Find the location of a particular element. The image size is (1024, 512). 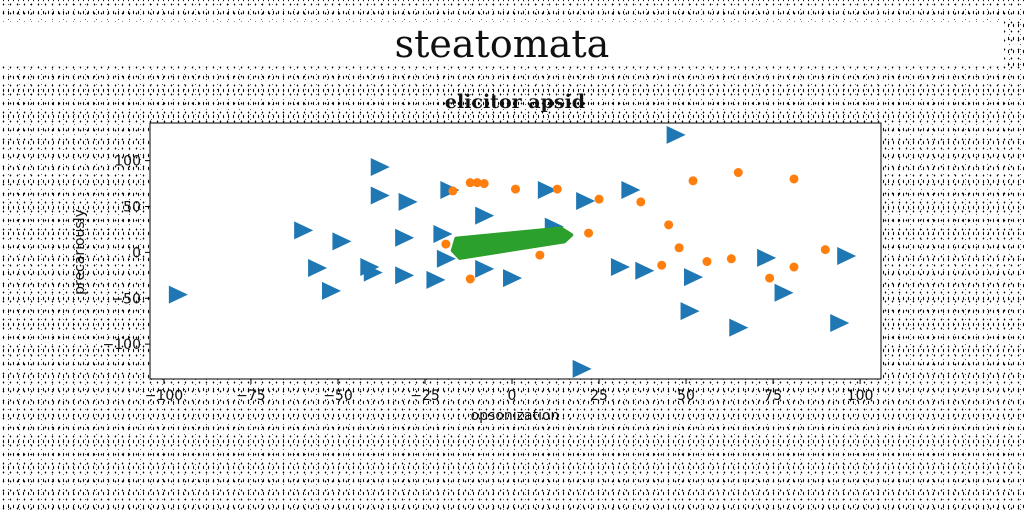

x-tick-label: 50 is located at coordinates (686, 396).